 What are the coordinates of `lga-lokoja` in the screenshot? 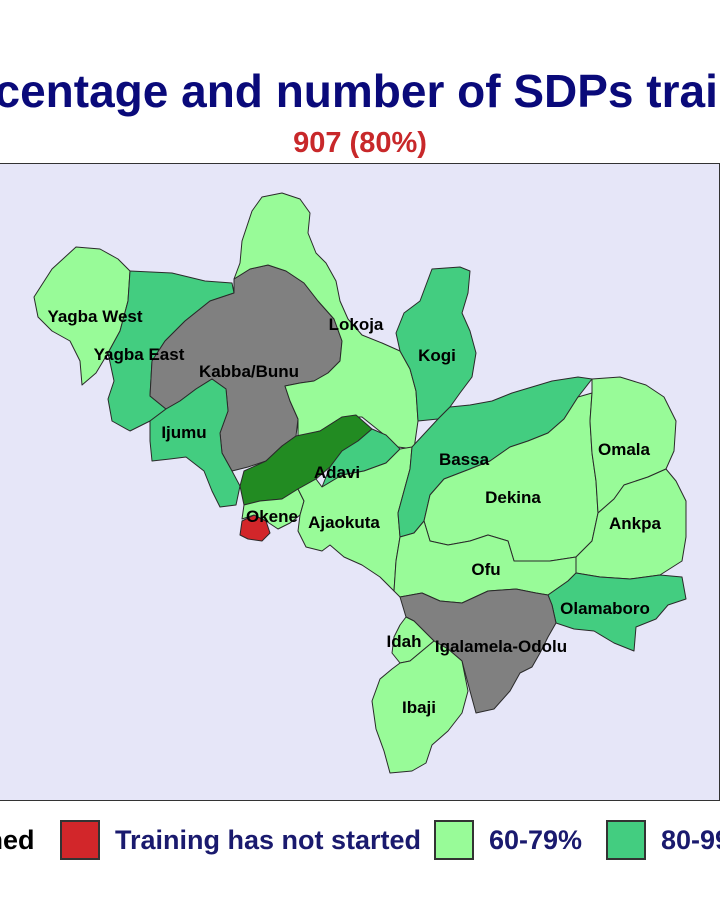 It's located at (326, 321).